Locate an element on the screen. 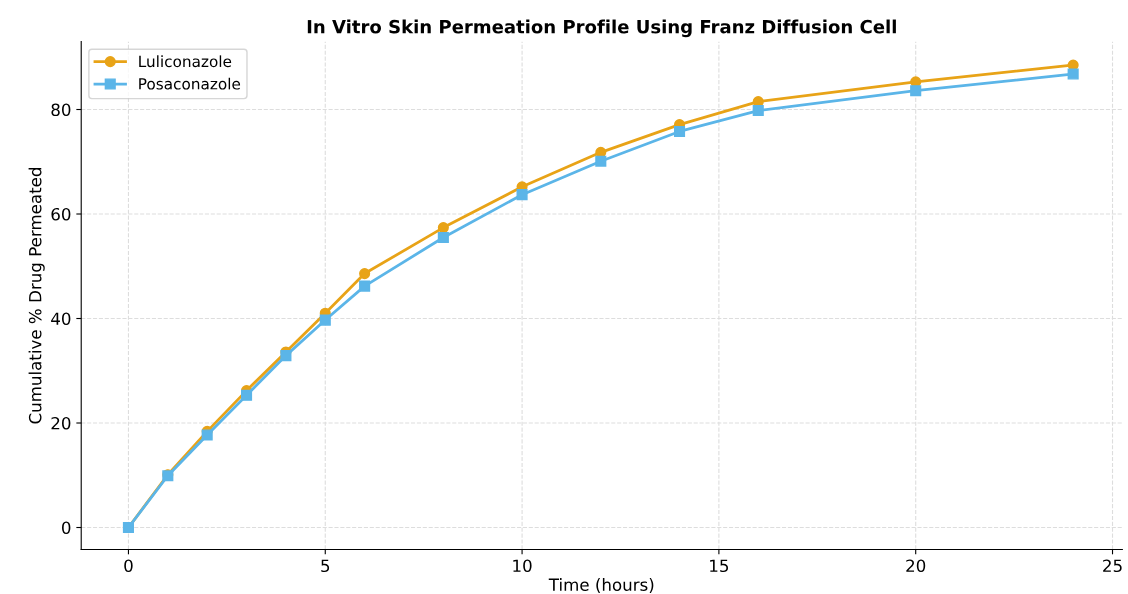 The width and height of the screenshot is (1128, 594). x-axis-title: Time (hours) is located at coordinates (601, 585).